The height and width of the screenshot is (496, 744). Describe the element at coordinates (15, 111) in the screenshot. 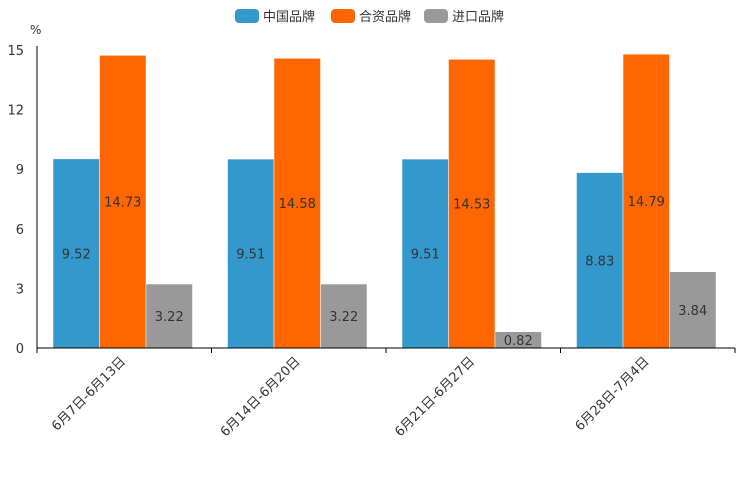

I see `y-tick-label: 12` at that location.